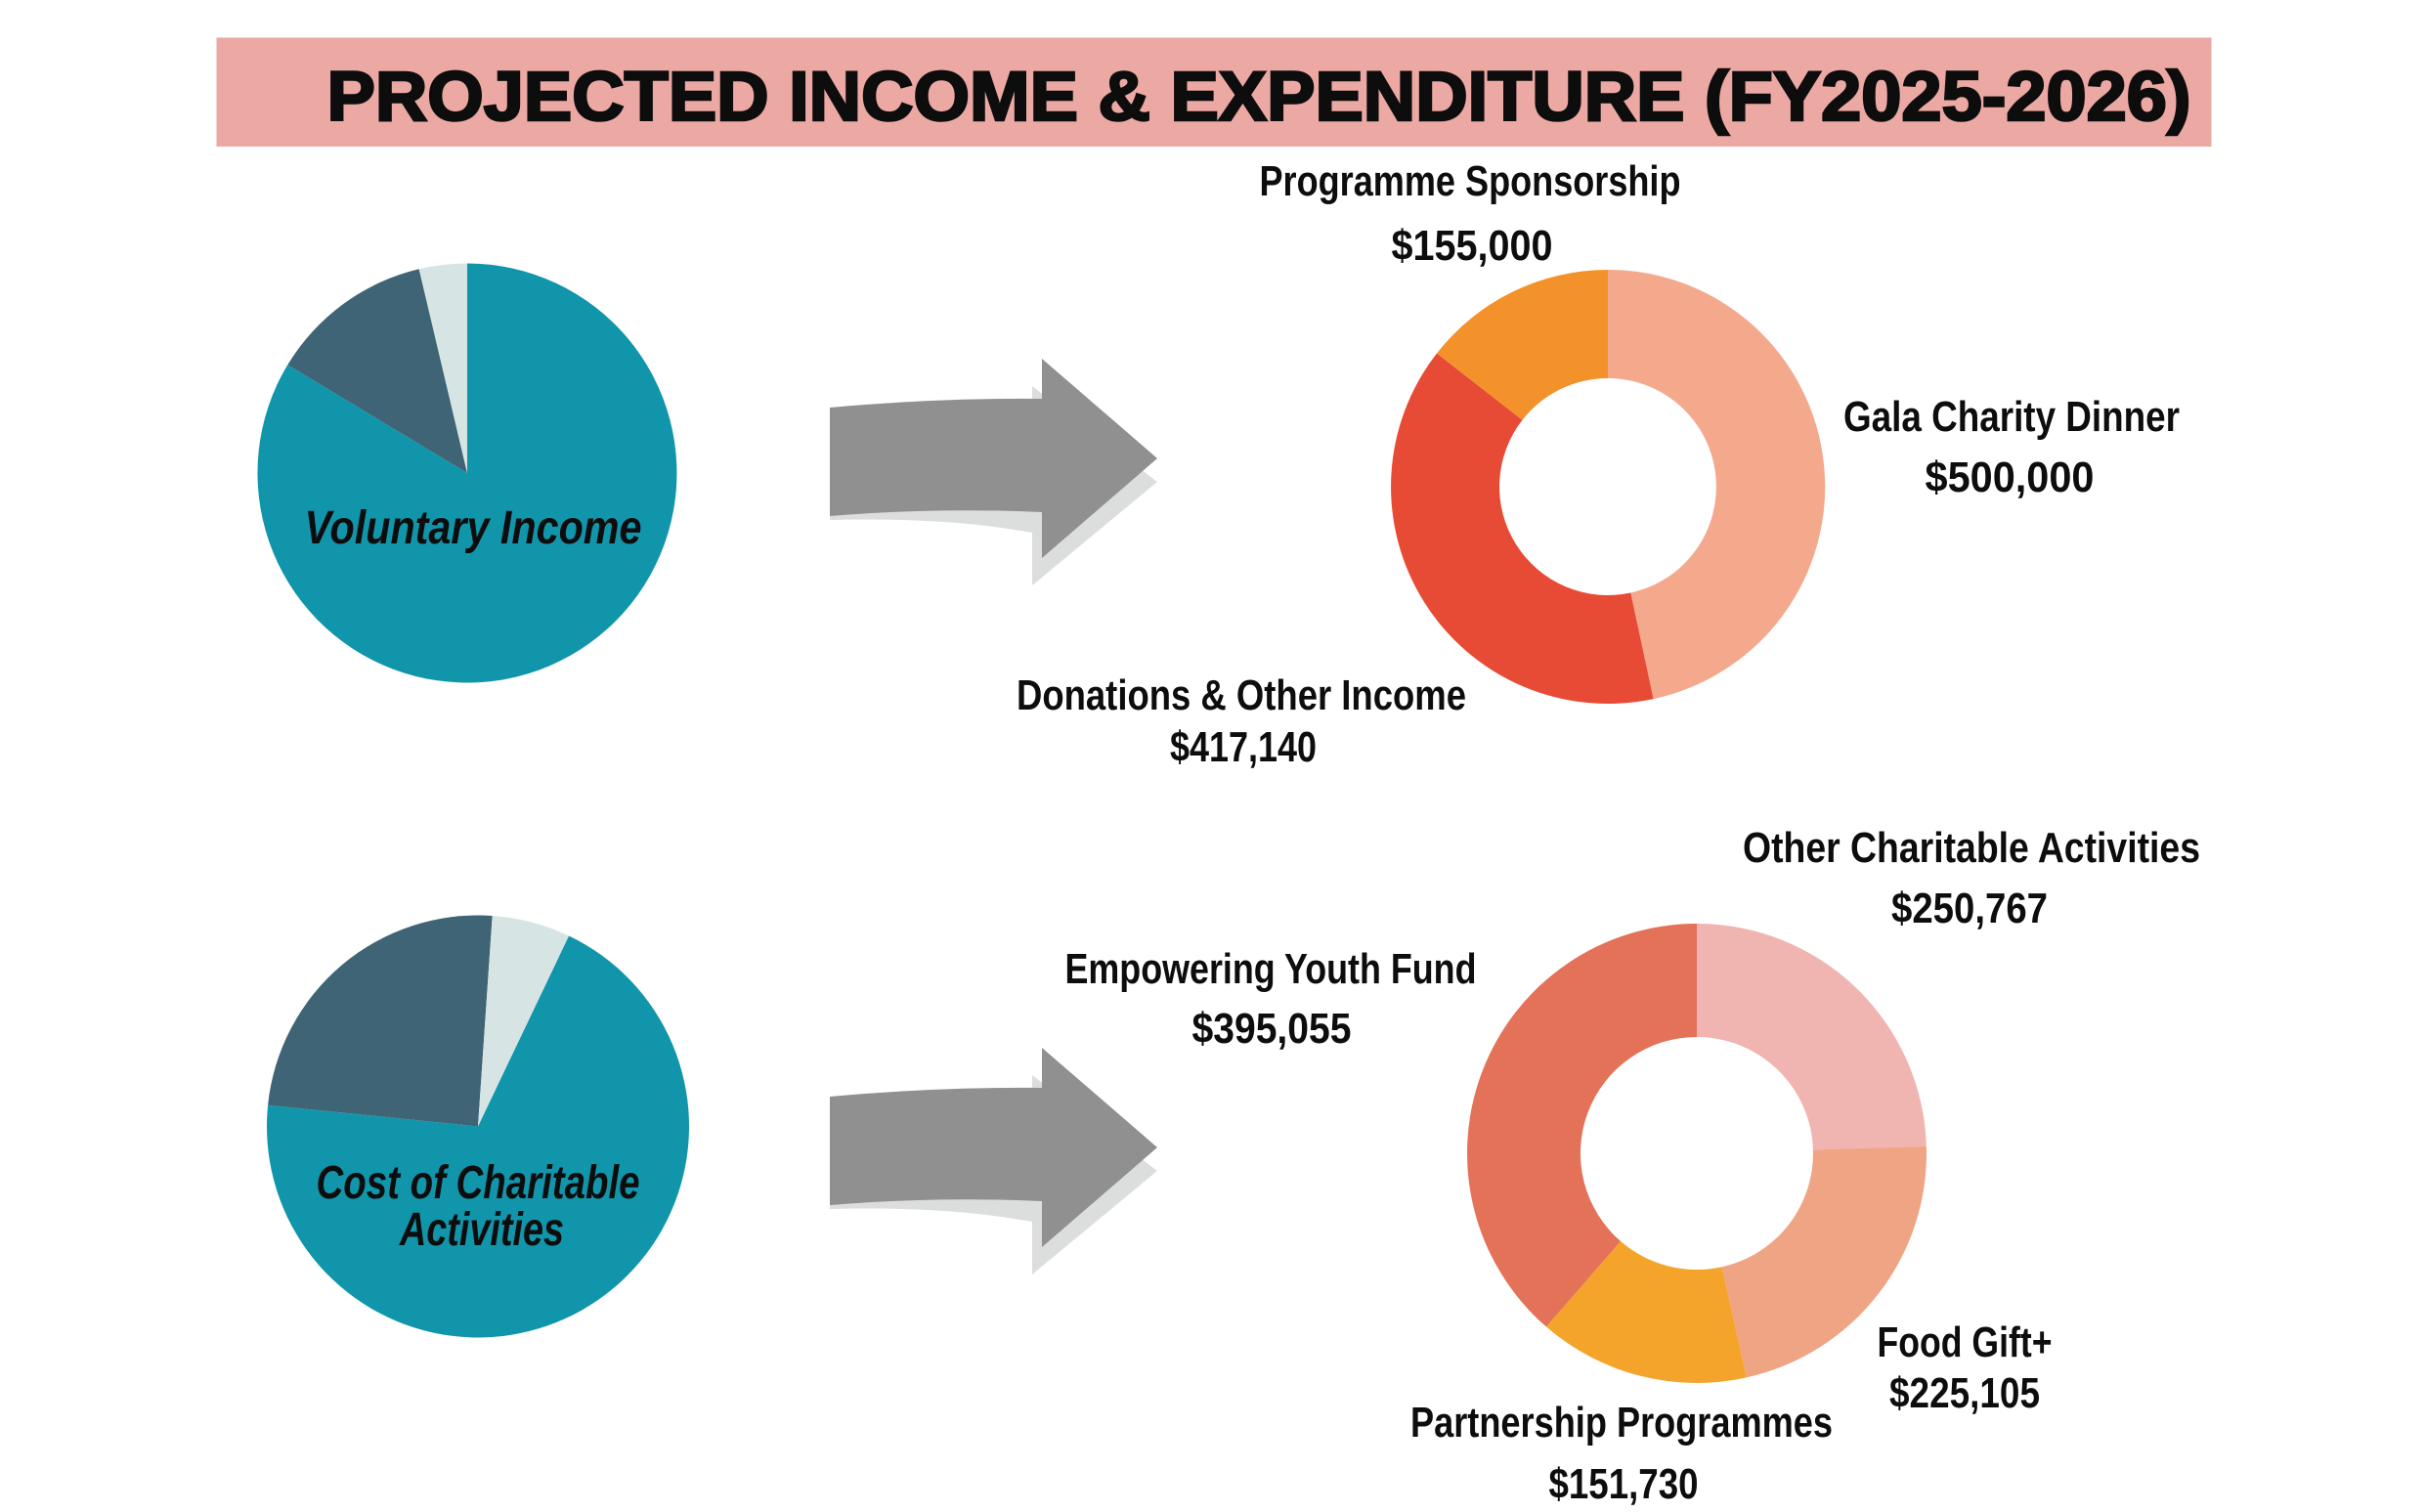 This screenshot has width=2425, height=1512. I want to click on svg-text: $155,000, so click(1472, 246).